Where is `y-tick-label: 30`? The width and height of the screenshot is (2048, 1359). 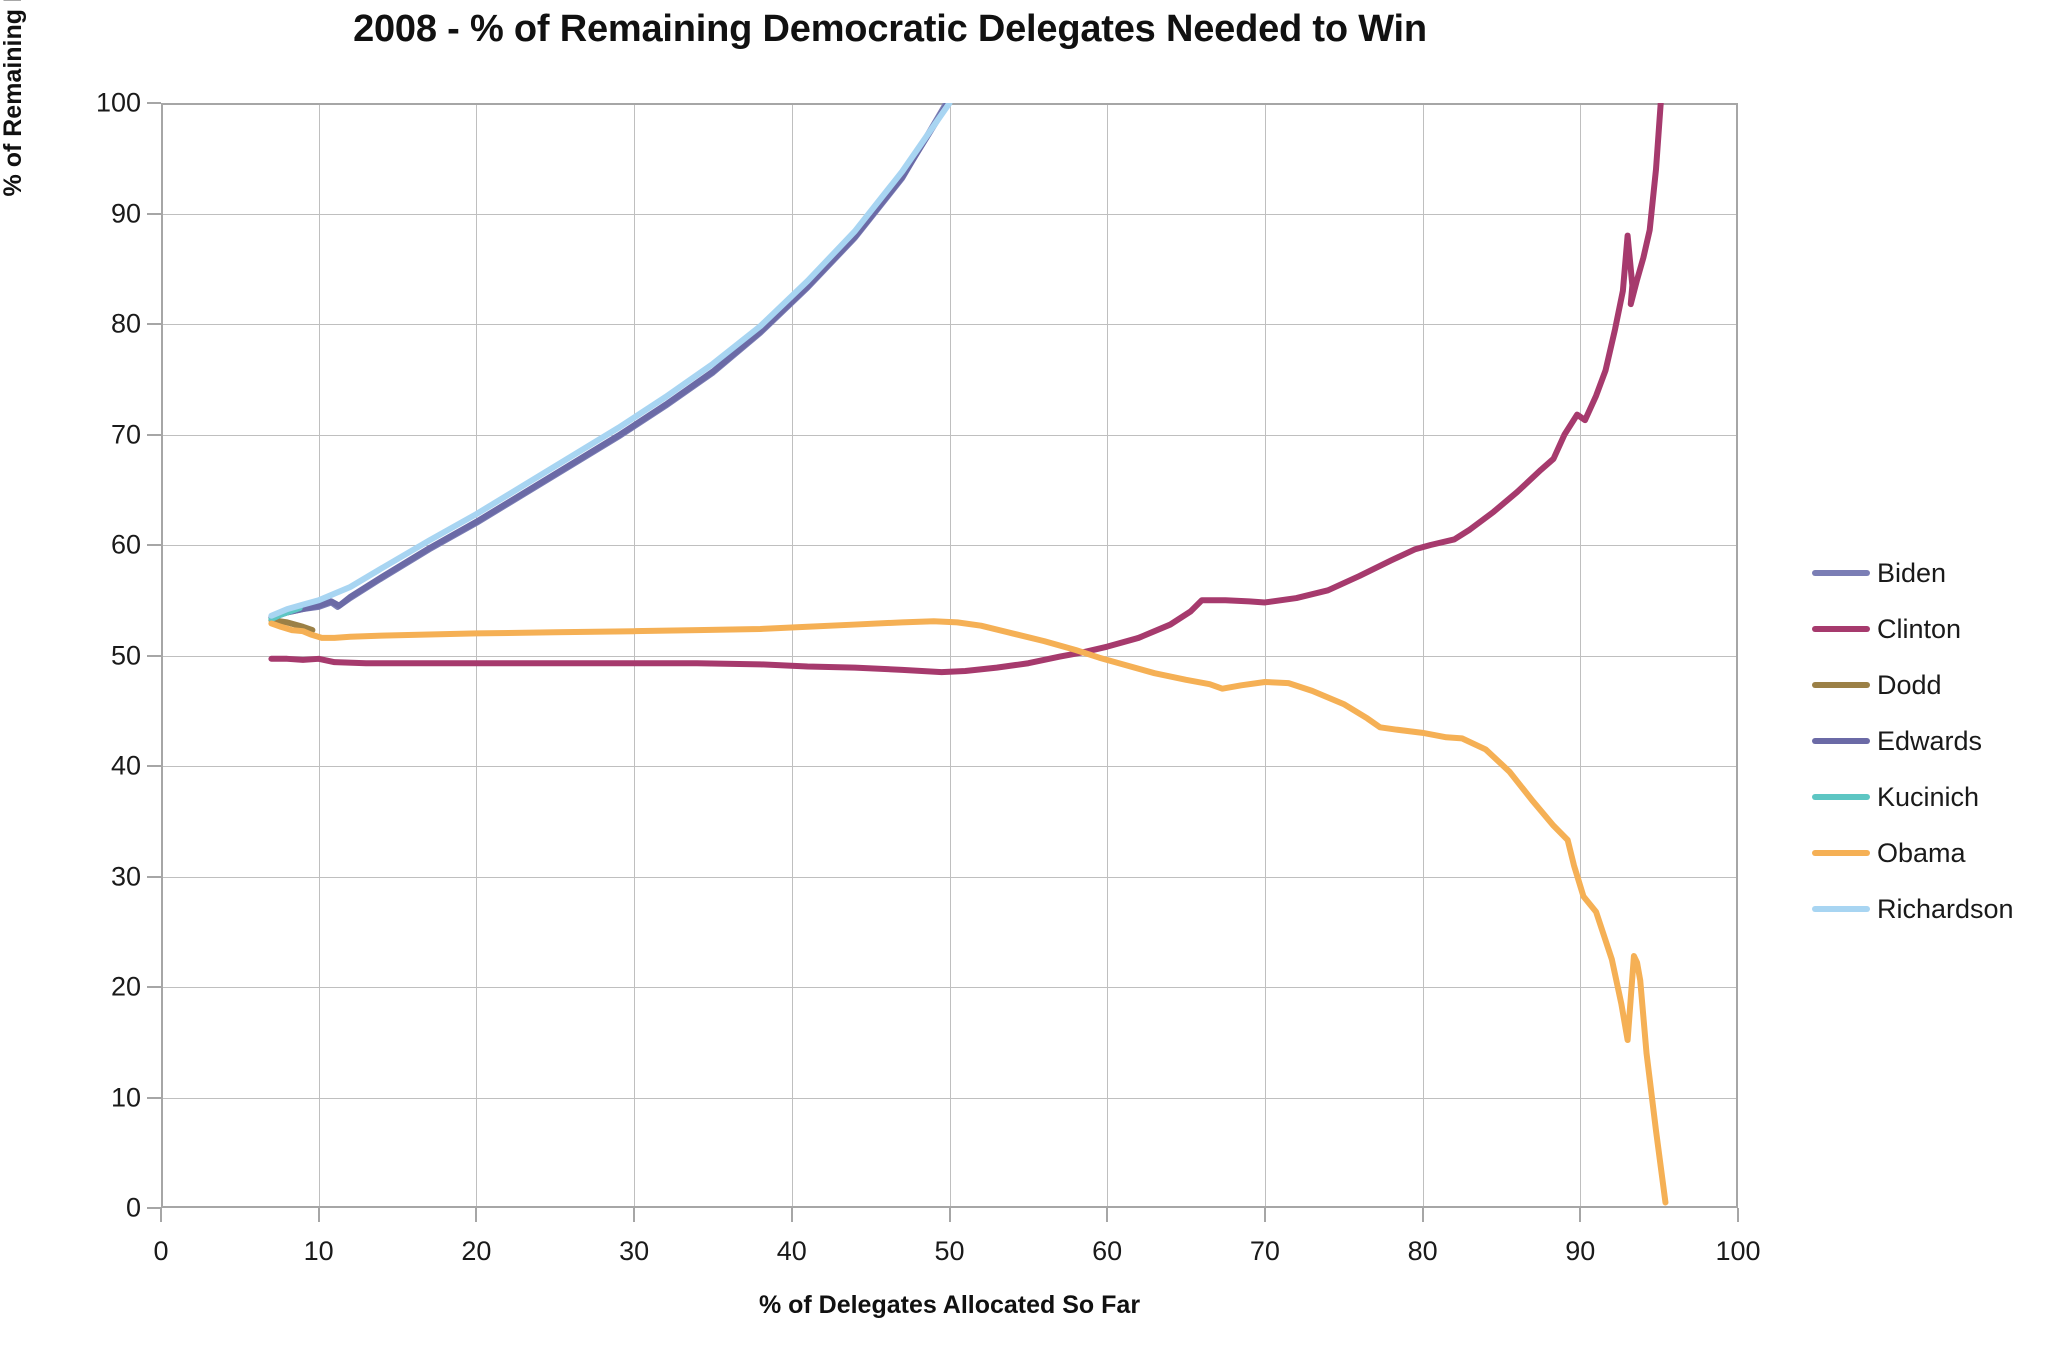
y-tick-label: 30 is located at coordinates (125, 876).